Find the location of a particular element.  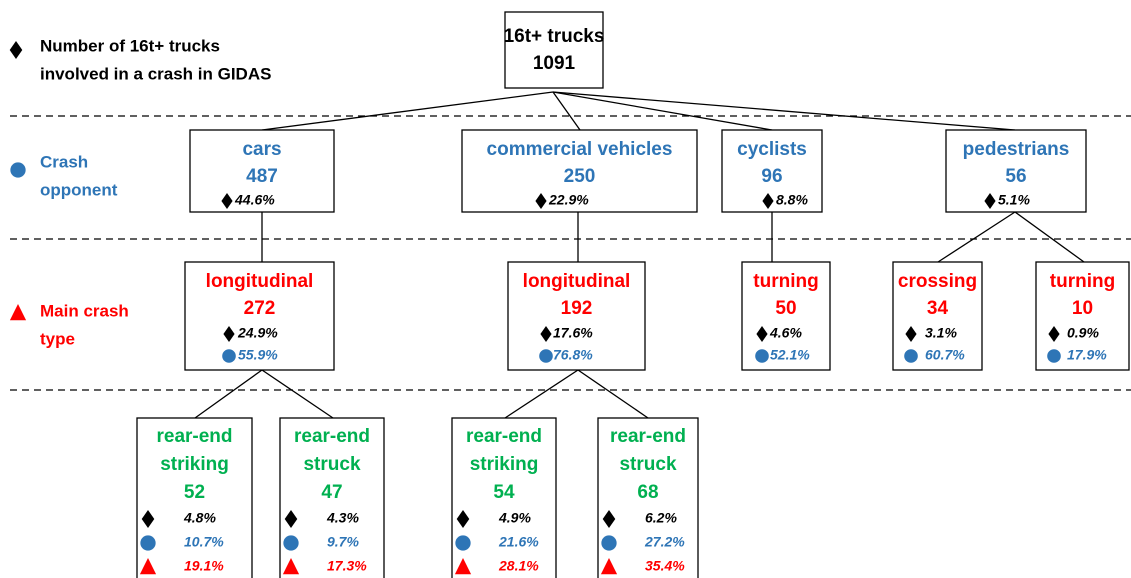

node-count: 47 is located at coordinates (331, 492).